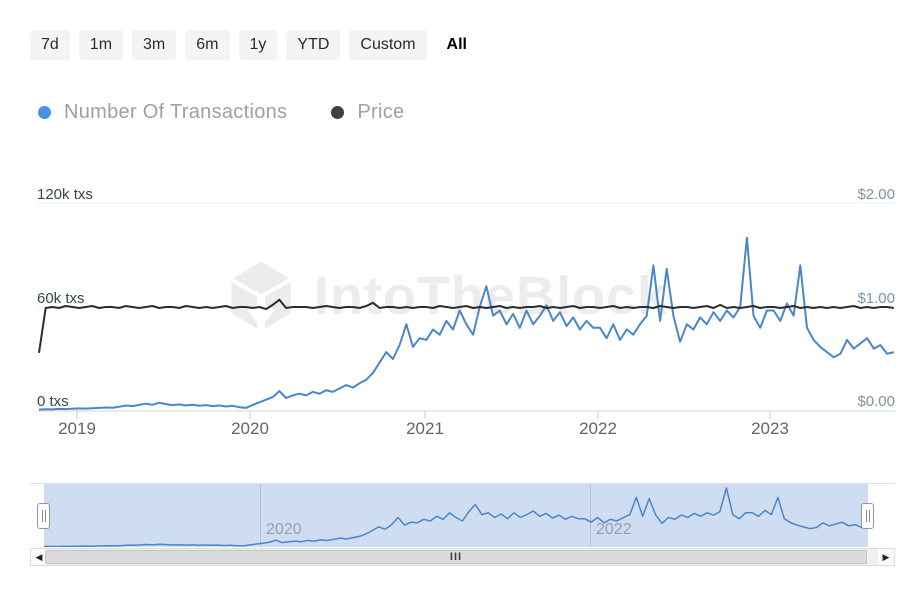 Image resolution: width=913 pixels, height=606 pixels. Describe the element at coordinates (50, 45) in the screenshot. I see `range-button-7d: 7d` at that location.